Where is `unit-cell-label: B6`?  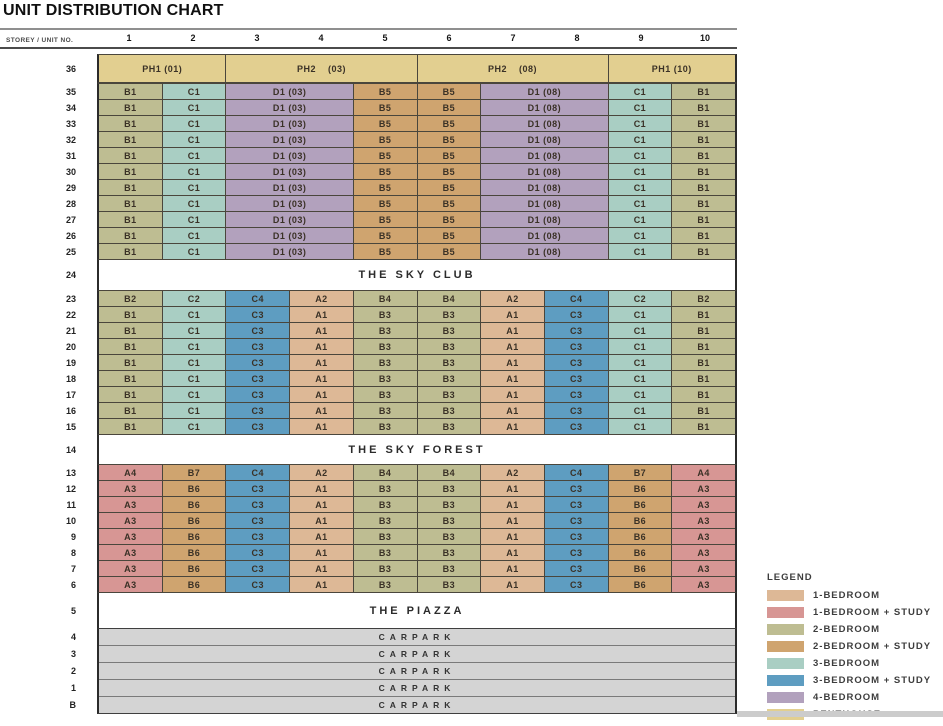 unit-cell-label: B6 is located at coordinates (640, 504).